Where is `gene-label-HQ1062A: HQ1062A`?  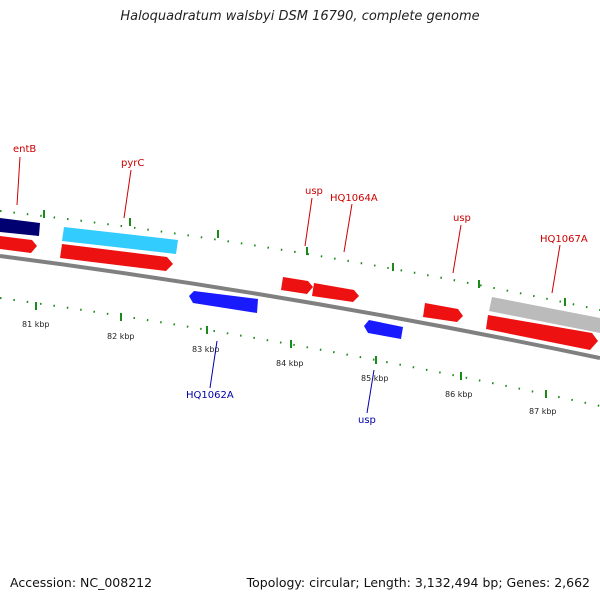
gene-label-HQ1062A: HQ1062A is located at coordinates (210, 395).